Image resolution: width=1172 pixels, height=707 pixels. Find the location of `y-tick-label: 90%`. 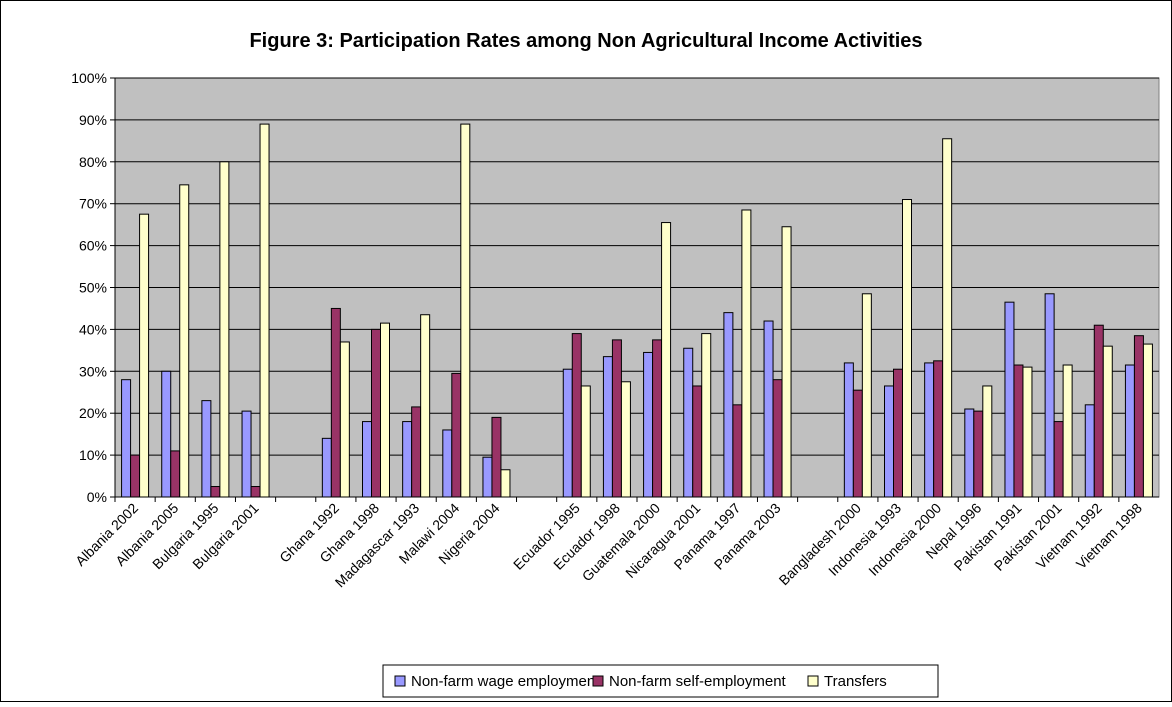

y-tick-label: 90% is located at coordinates (93, 120).